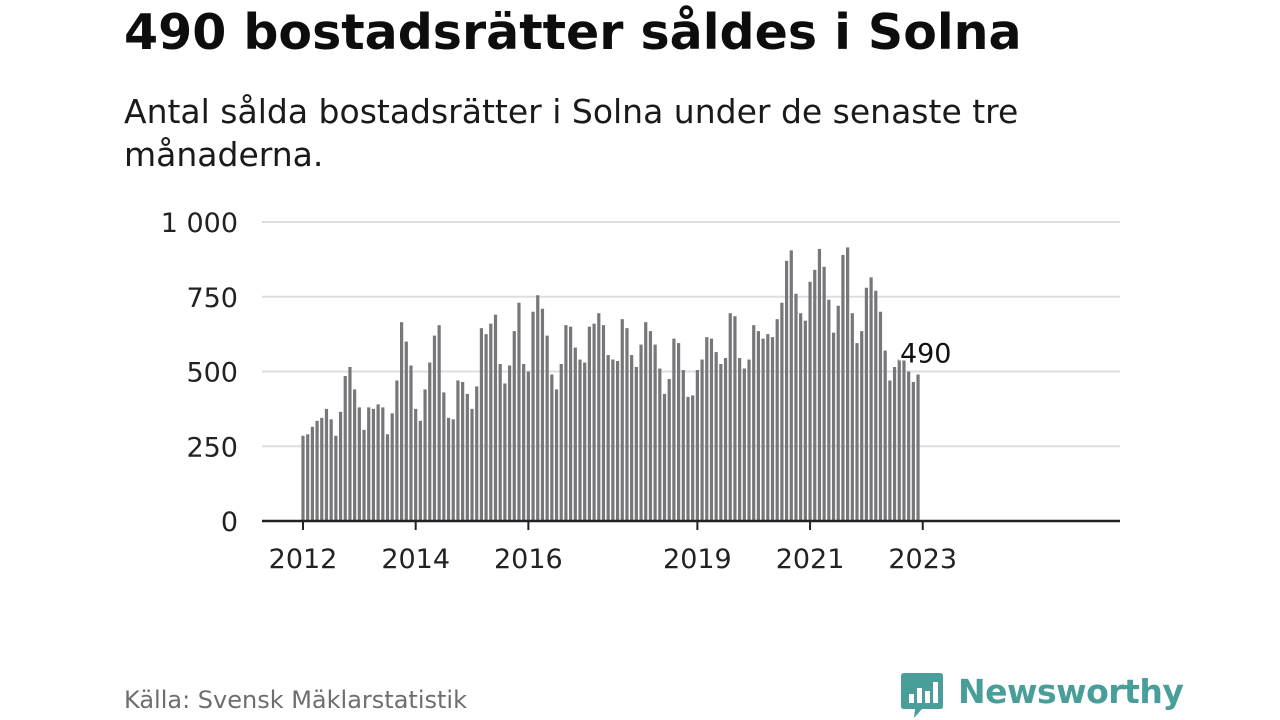  What do you see at coordinates (697, 559) in the screenshot?
I see `x-tick-label: 2019` at bounding box center [697, 559].